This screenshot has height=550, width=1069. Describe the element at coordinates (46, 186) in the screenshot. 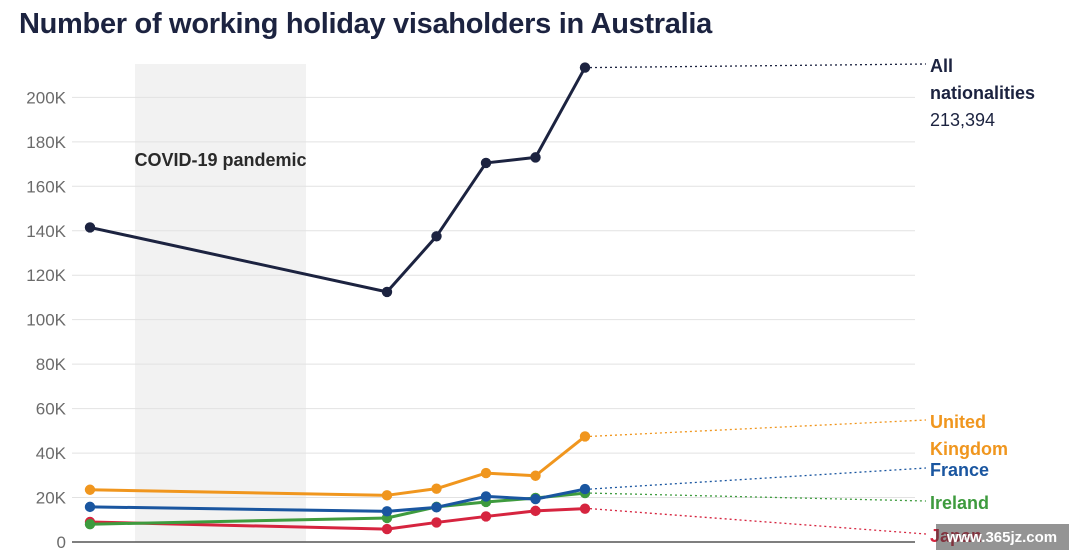

I see `y-tick-label: 160K` at that location.